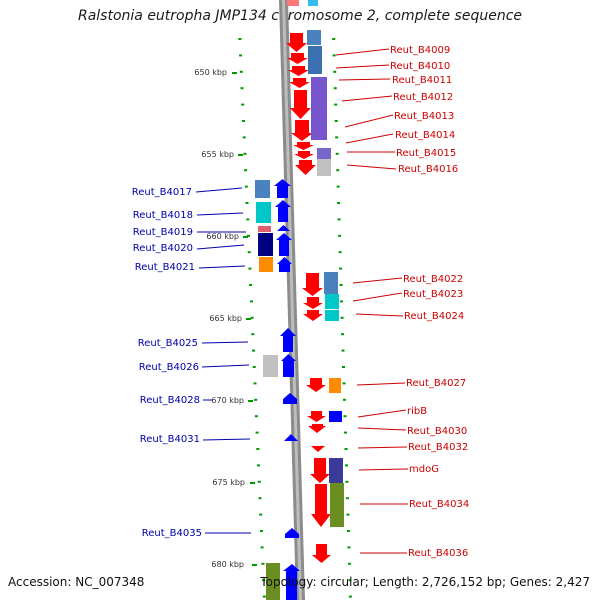 This screenshot has height=600, width=600. I want to click on gene-label: Reut_B4036, so click(438, 553).